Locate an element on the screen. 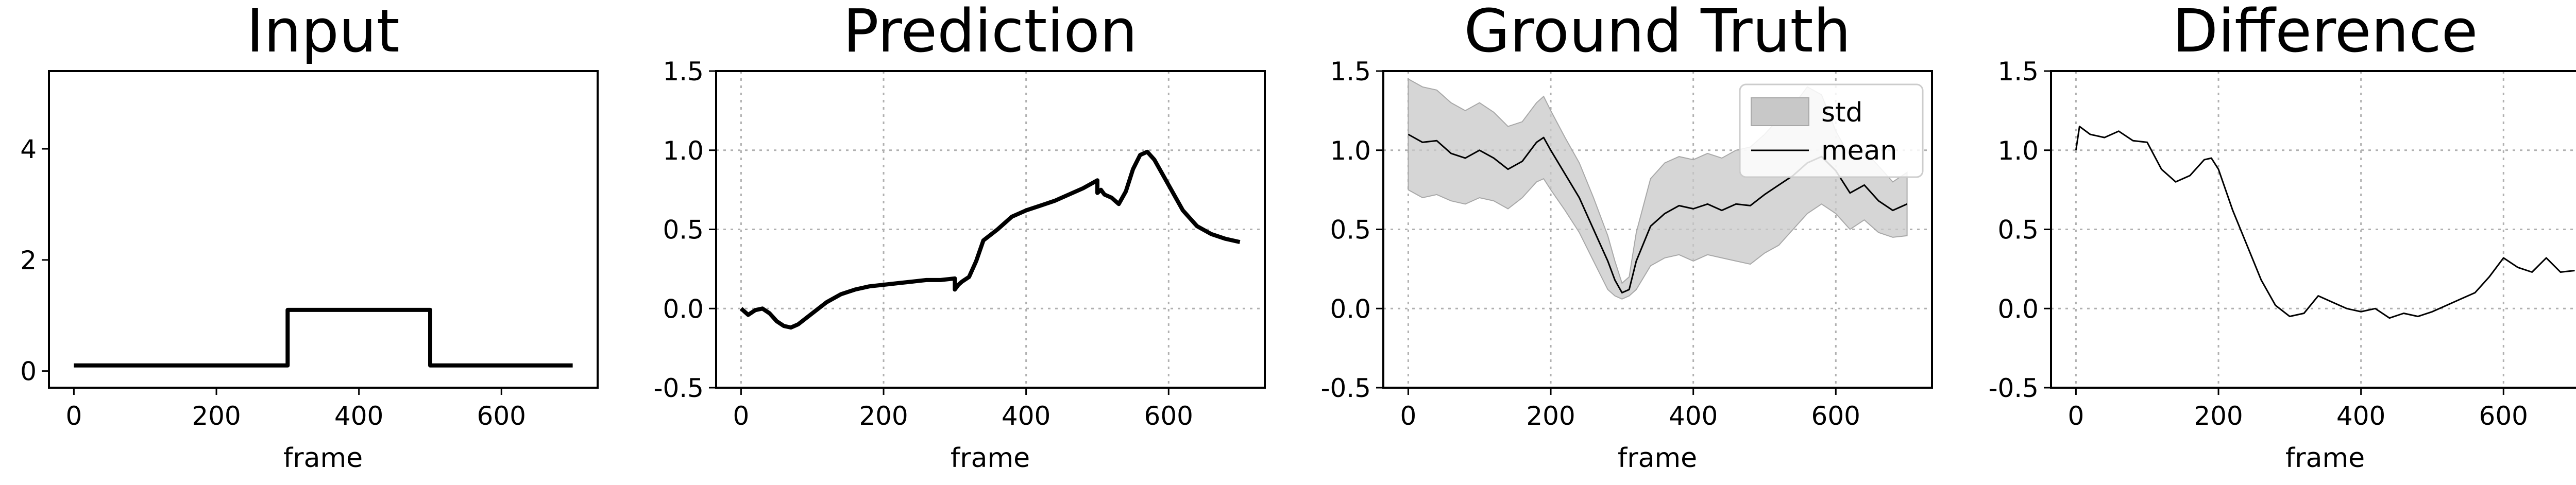  y-tick-label: 4 is located at coordinates (28, 149).